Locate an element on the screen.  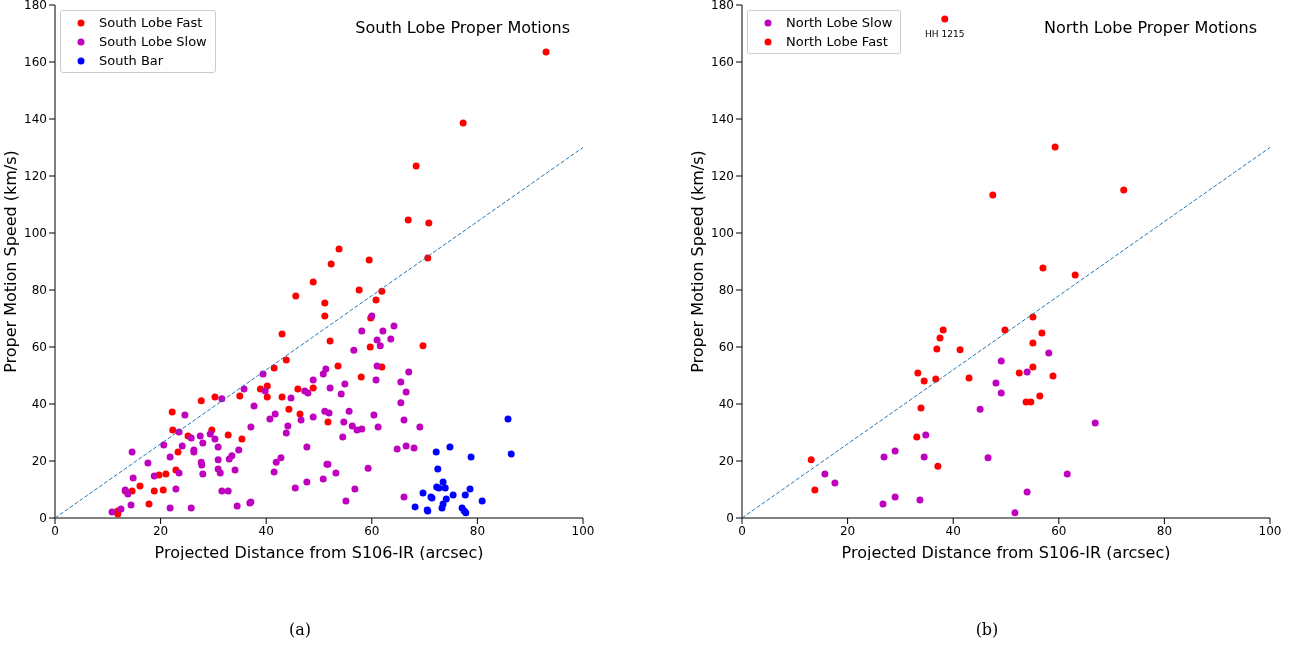
legend-label: North Lobe Slow is located at coordinates (839, 23).